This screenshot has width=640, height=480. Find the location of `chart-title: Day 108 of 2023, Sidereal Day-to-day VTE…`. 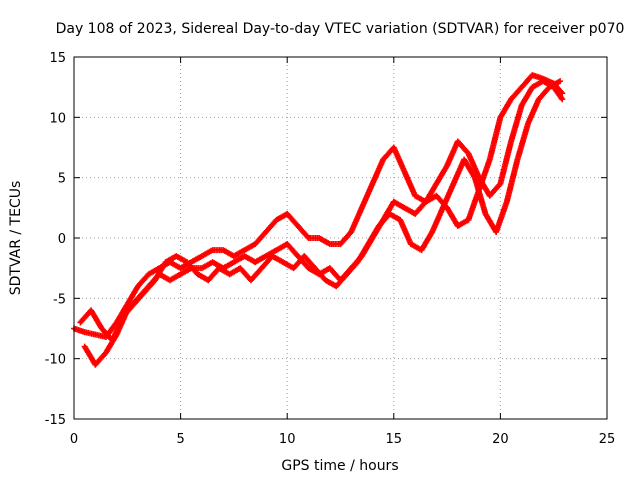

chart-title: Day 108 of 2023, Sidereal Day-to-day VTE… is located at coordinates (340, 29).